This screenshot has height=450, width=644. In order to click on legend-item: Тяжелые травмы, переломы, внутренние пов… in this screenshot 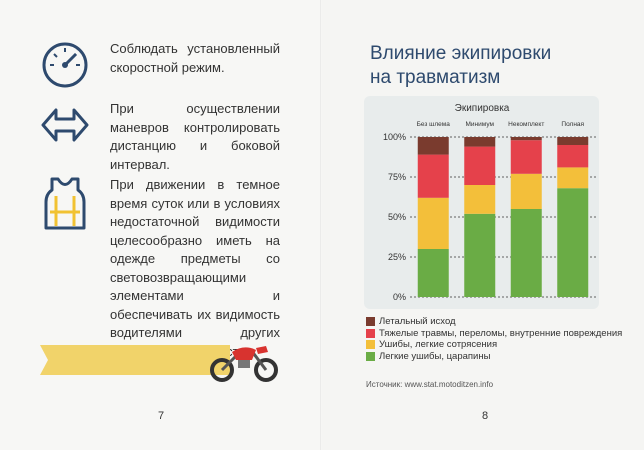, I will do `click(494, 334)`.